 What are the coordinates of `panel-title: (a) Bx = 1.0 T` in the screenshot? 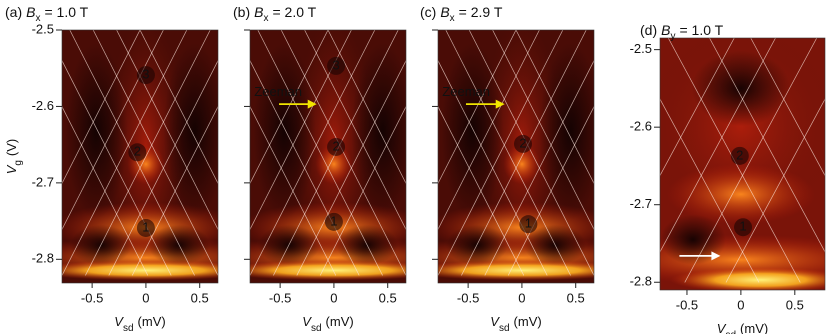 It's located at (47, 14).